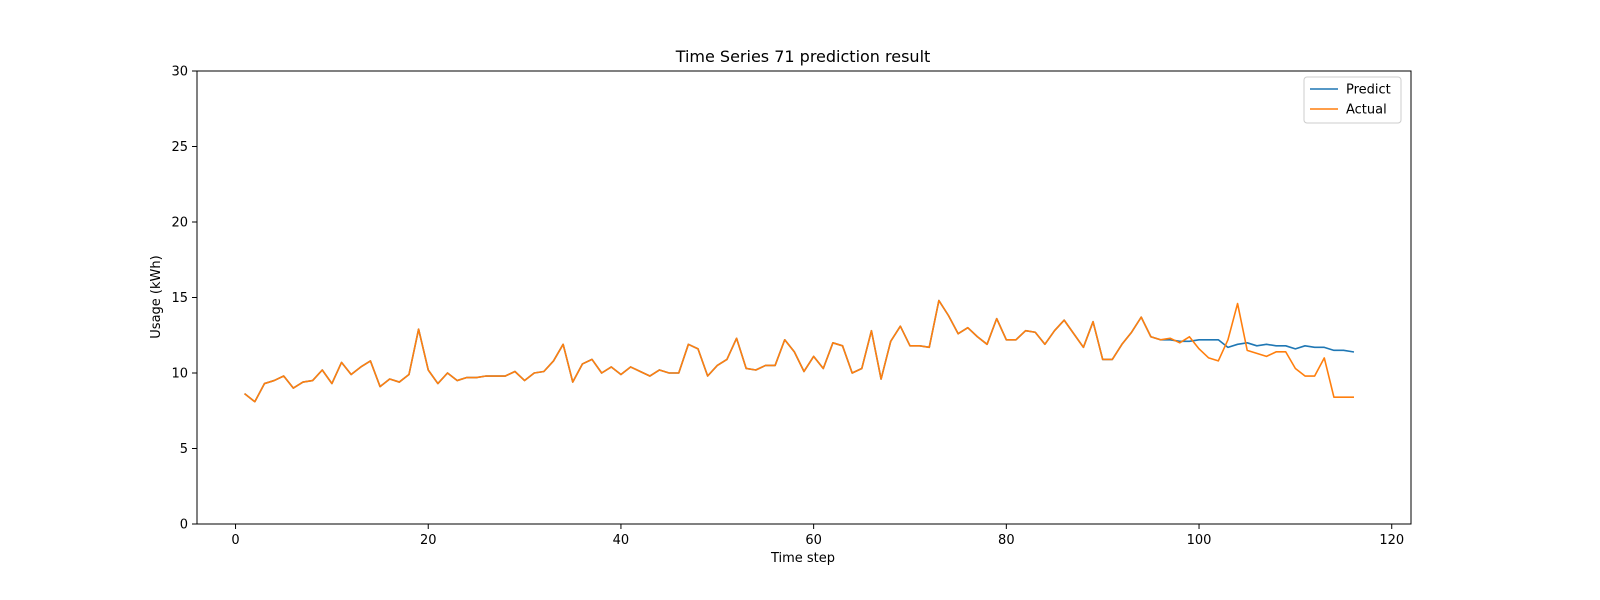  I want to click on series-line-predict, so click(799, 351).